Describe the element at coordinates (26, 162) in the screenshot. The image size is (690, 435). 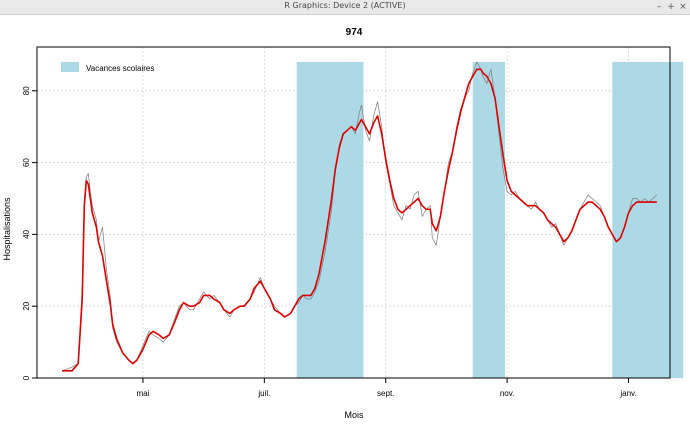
I see `y-tick-label-3: 60` at that location.